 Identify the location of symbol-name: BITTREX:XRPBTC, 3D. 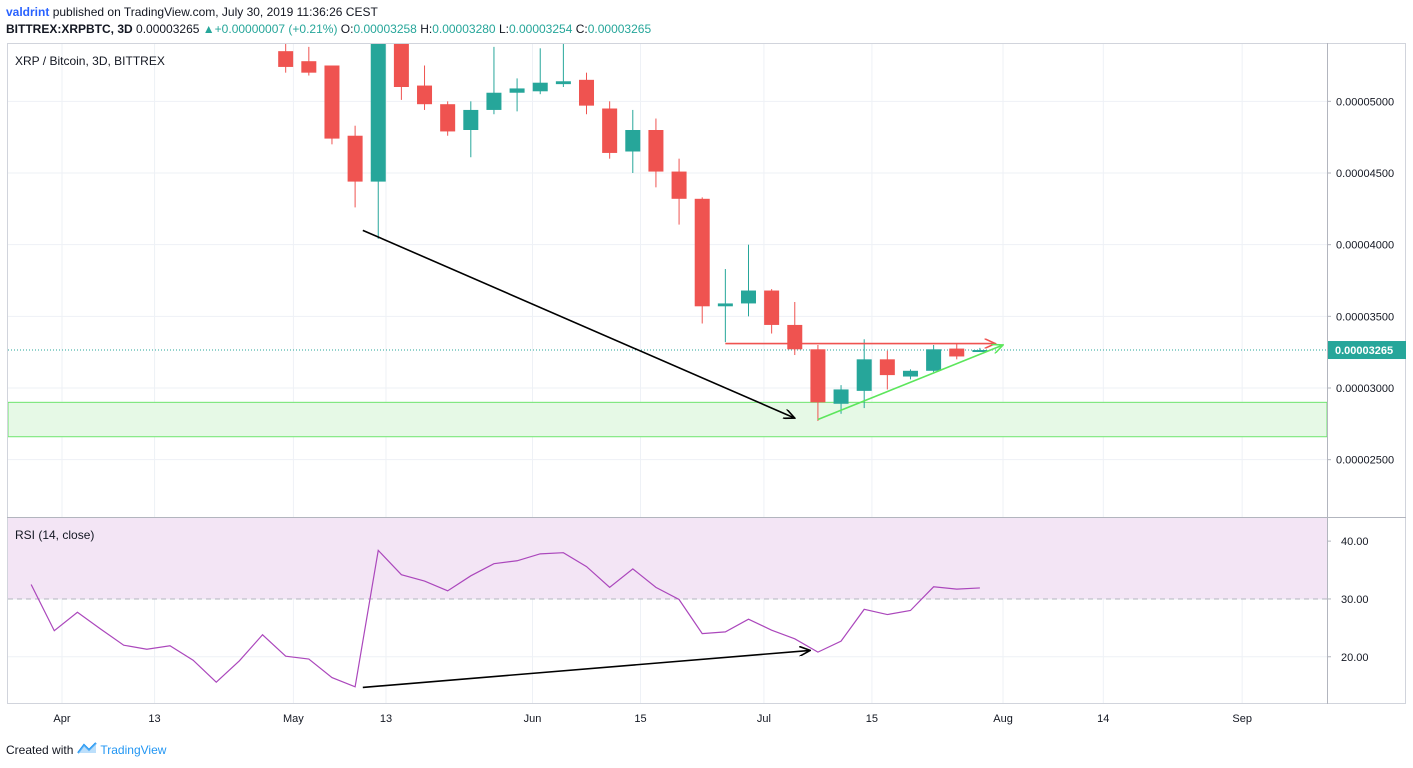
(69, 29).